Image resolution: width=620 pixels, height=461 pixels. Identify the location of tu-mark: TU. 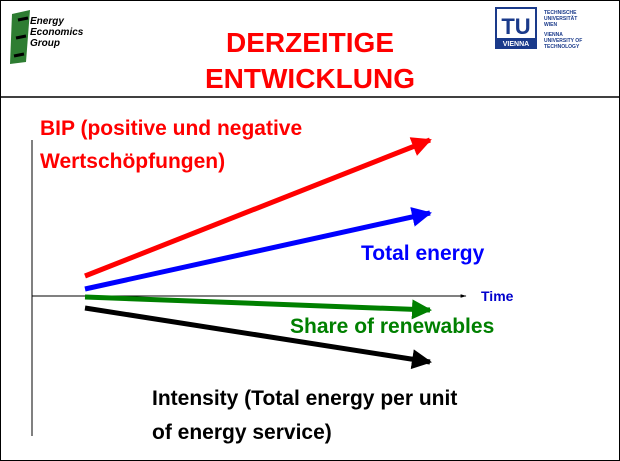
(515, 26).